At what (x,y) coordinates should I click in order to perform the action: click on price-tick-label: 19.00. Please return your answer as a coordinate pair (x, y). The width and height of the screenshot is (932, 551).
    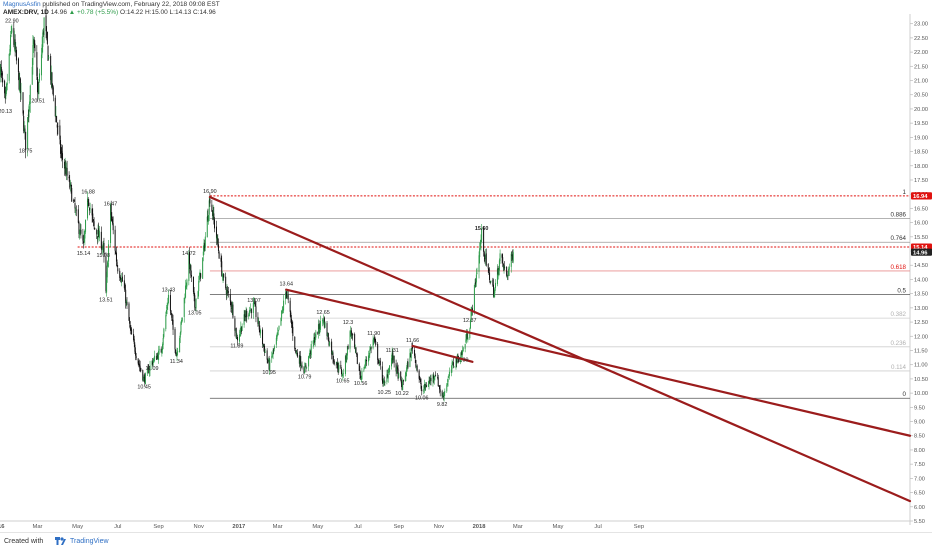
    Looking at the image, I should click on (921, 138).